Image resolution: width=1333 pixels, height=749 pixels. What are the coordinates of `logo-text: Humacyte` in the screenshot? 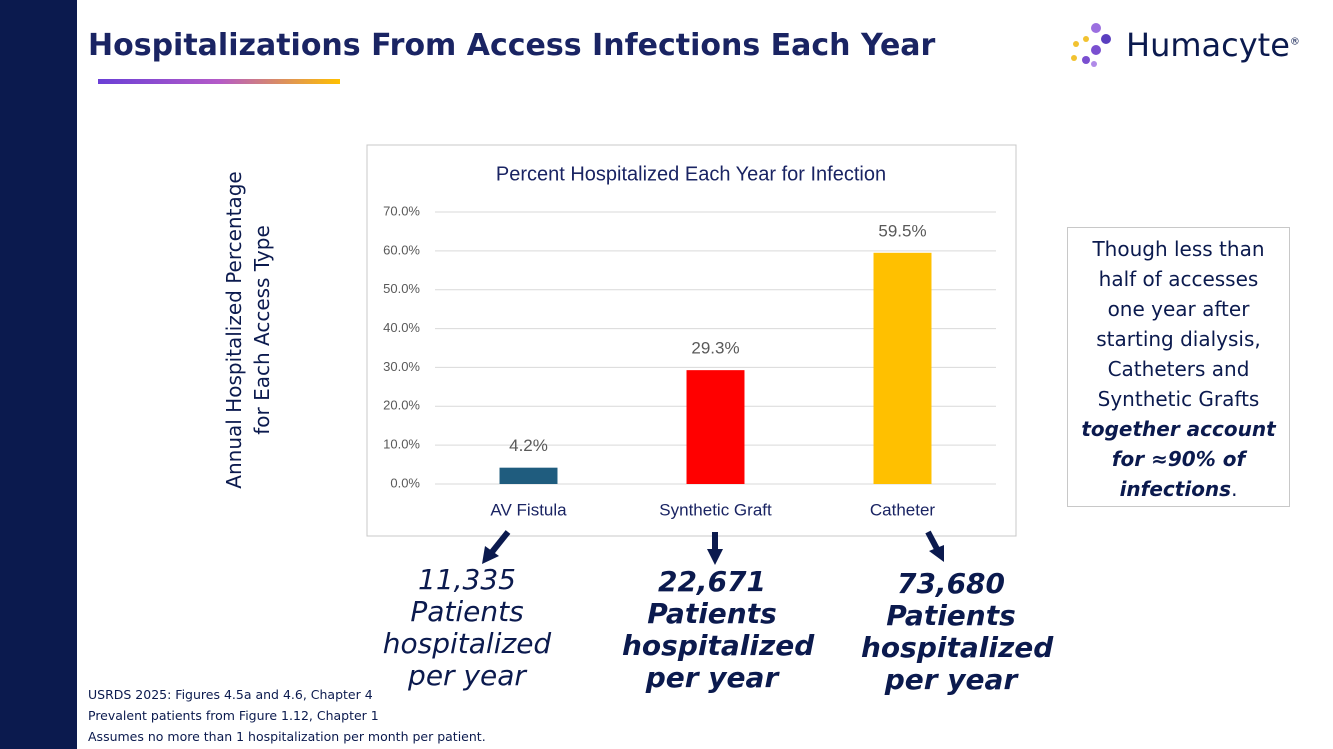 It's located at (1208, 45).